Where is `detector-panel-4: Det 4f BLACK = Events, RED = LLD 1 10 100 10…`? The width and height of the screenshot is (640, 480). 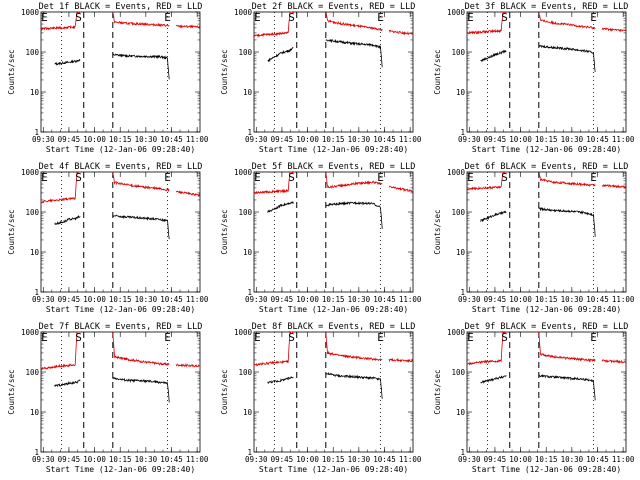
detector-panel-4: Det 4f BLACK = Events, RED = LLD 1 10 100 10… is located at coordinates (108, 238).